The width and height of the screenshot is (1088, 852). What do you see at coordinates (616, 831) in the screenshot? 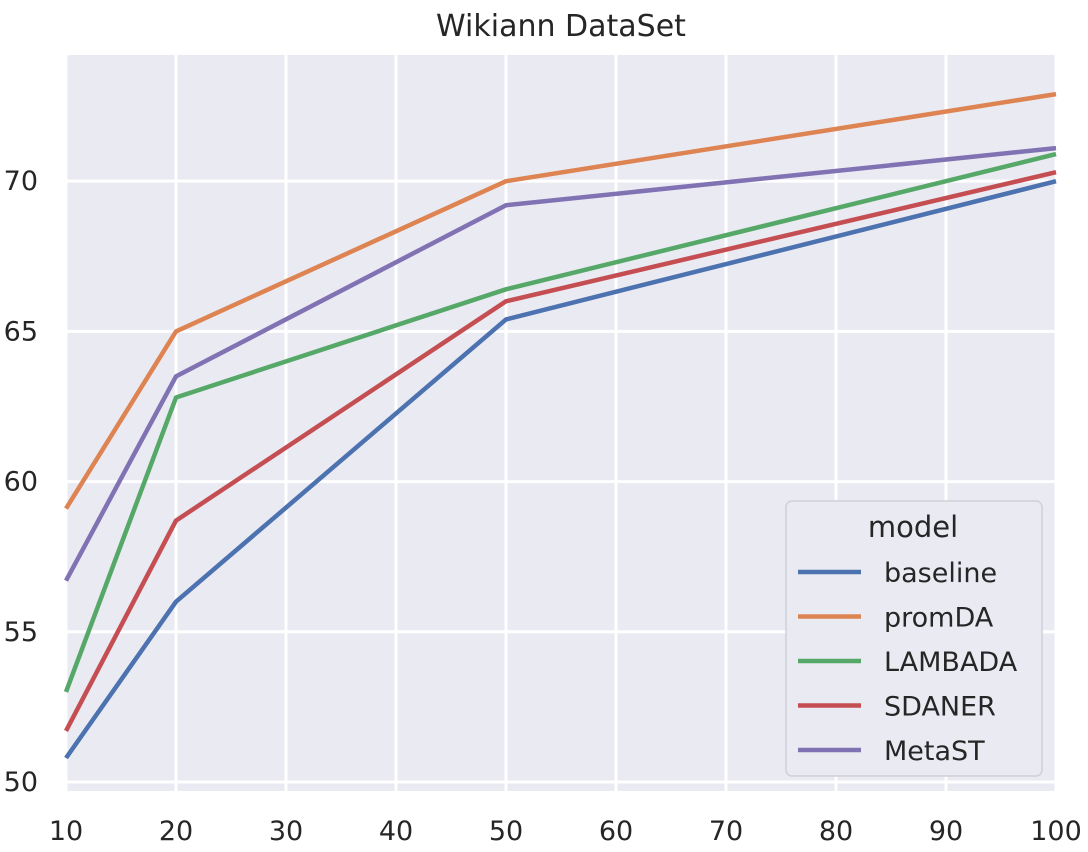
I see `x-tick-label: 60` at bounding box center [616, 831].